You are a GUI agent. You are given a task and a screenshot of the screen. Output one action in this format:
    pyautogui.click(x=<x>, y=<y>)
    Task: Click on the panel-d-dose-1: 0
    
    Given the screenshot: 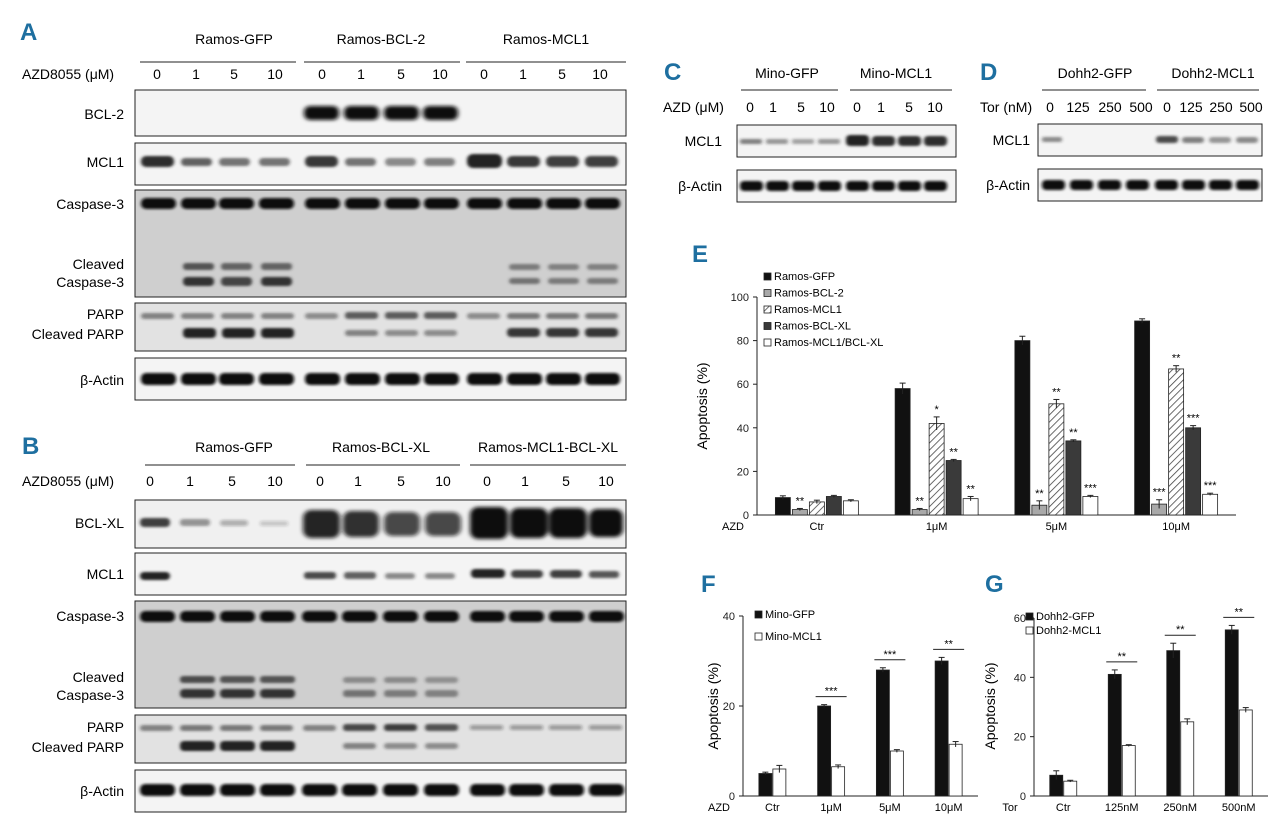 What is the action you would take?
    pyautogui.click(x=1050, y=107)
    